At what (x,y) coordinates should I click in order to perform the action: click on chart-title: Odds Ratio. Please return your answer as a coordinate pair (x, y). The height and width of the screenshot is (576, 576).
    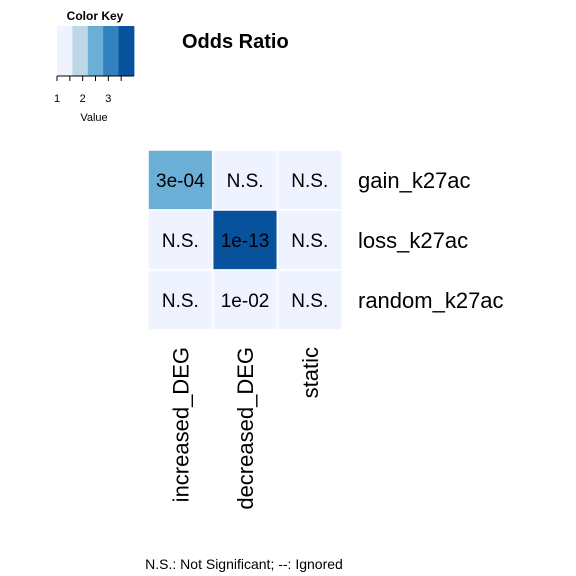
    Looking at the image, I should click on (235, 42).